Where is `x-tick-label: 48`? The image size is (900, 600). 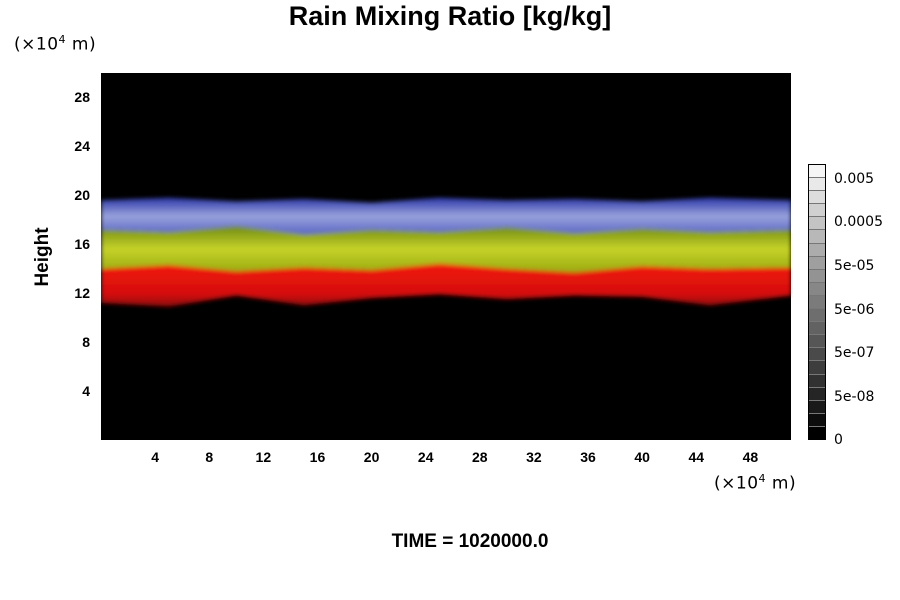
x-tick-label: 48 is located at coordinates (750, 457).